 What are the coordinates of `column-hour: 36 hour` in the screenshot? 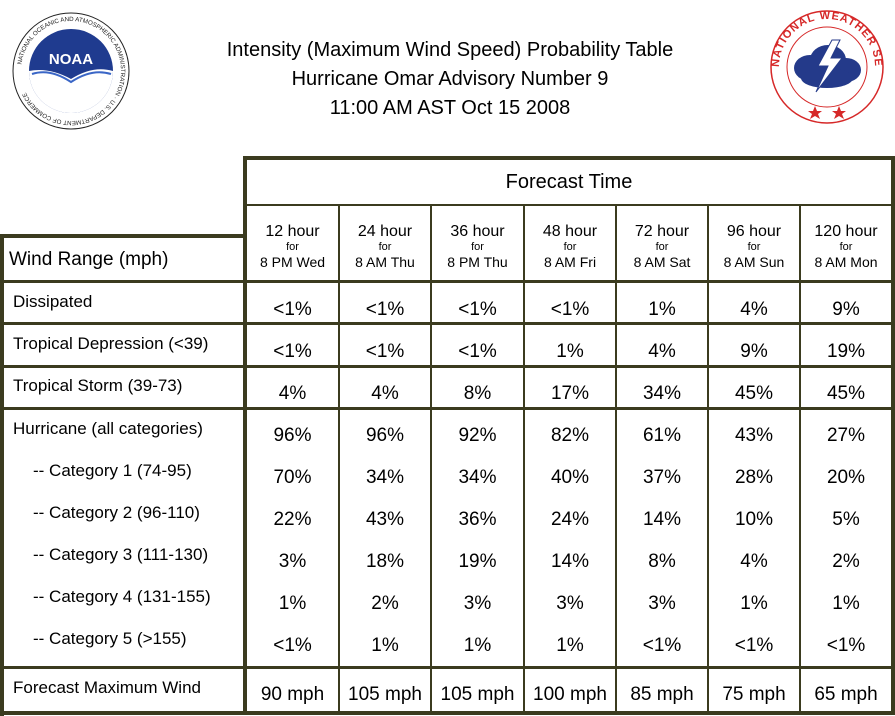 It's located at (477, 231).